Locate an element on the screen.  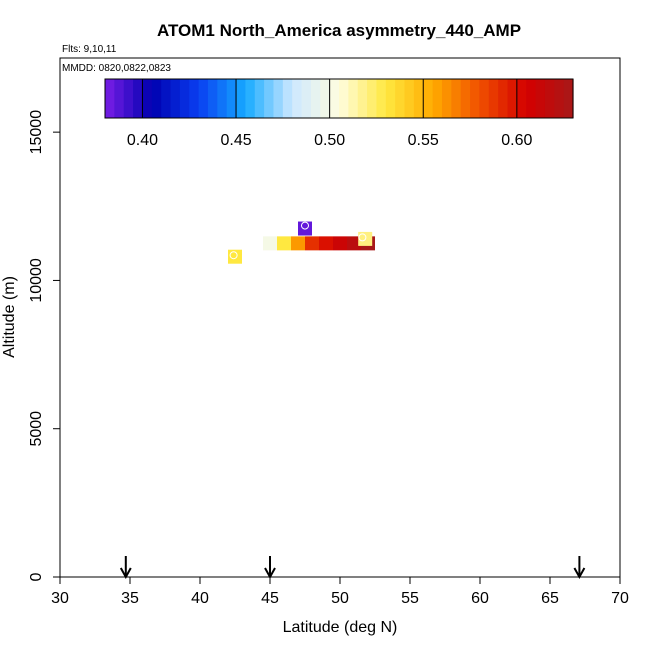
x-tick-label: 65 is located at coordinates (550, 598).